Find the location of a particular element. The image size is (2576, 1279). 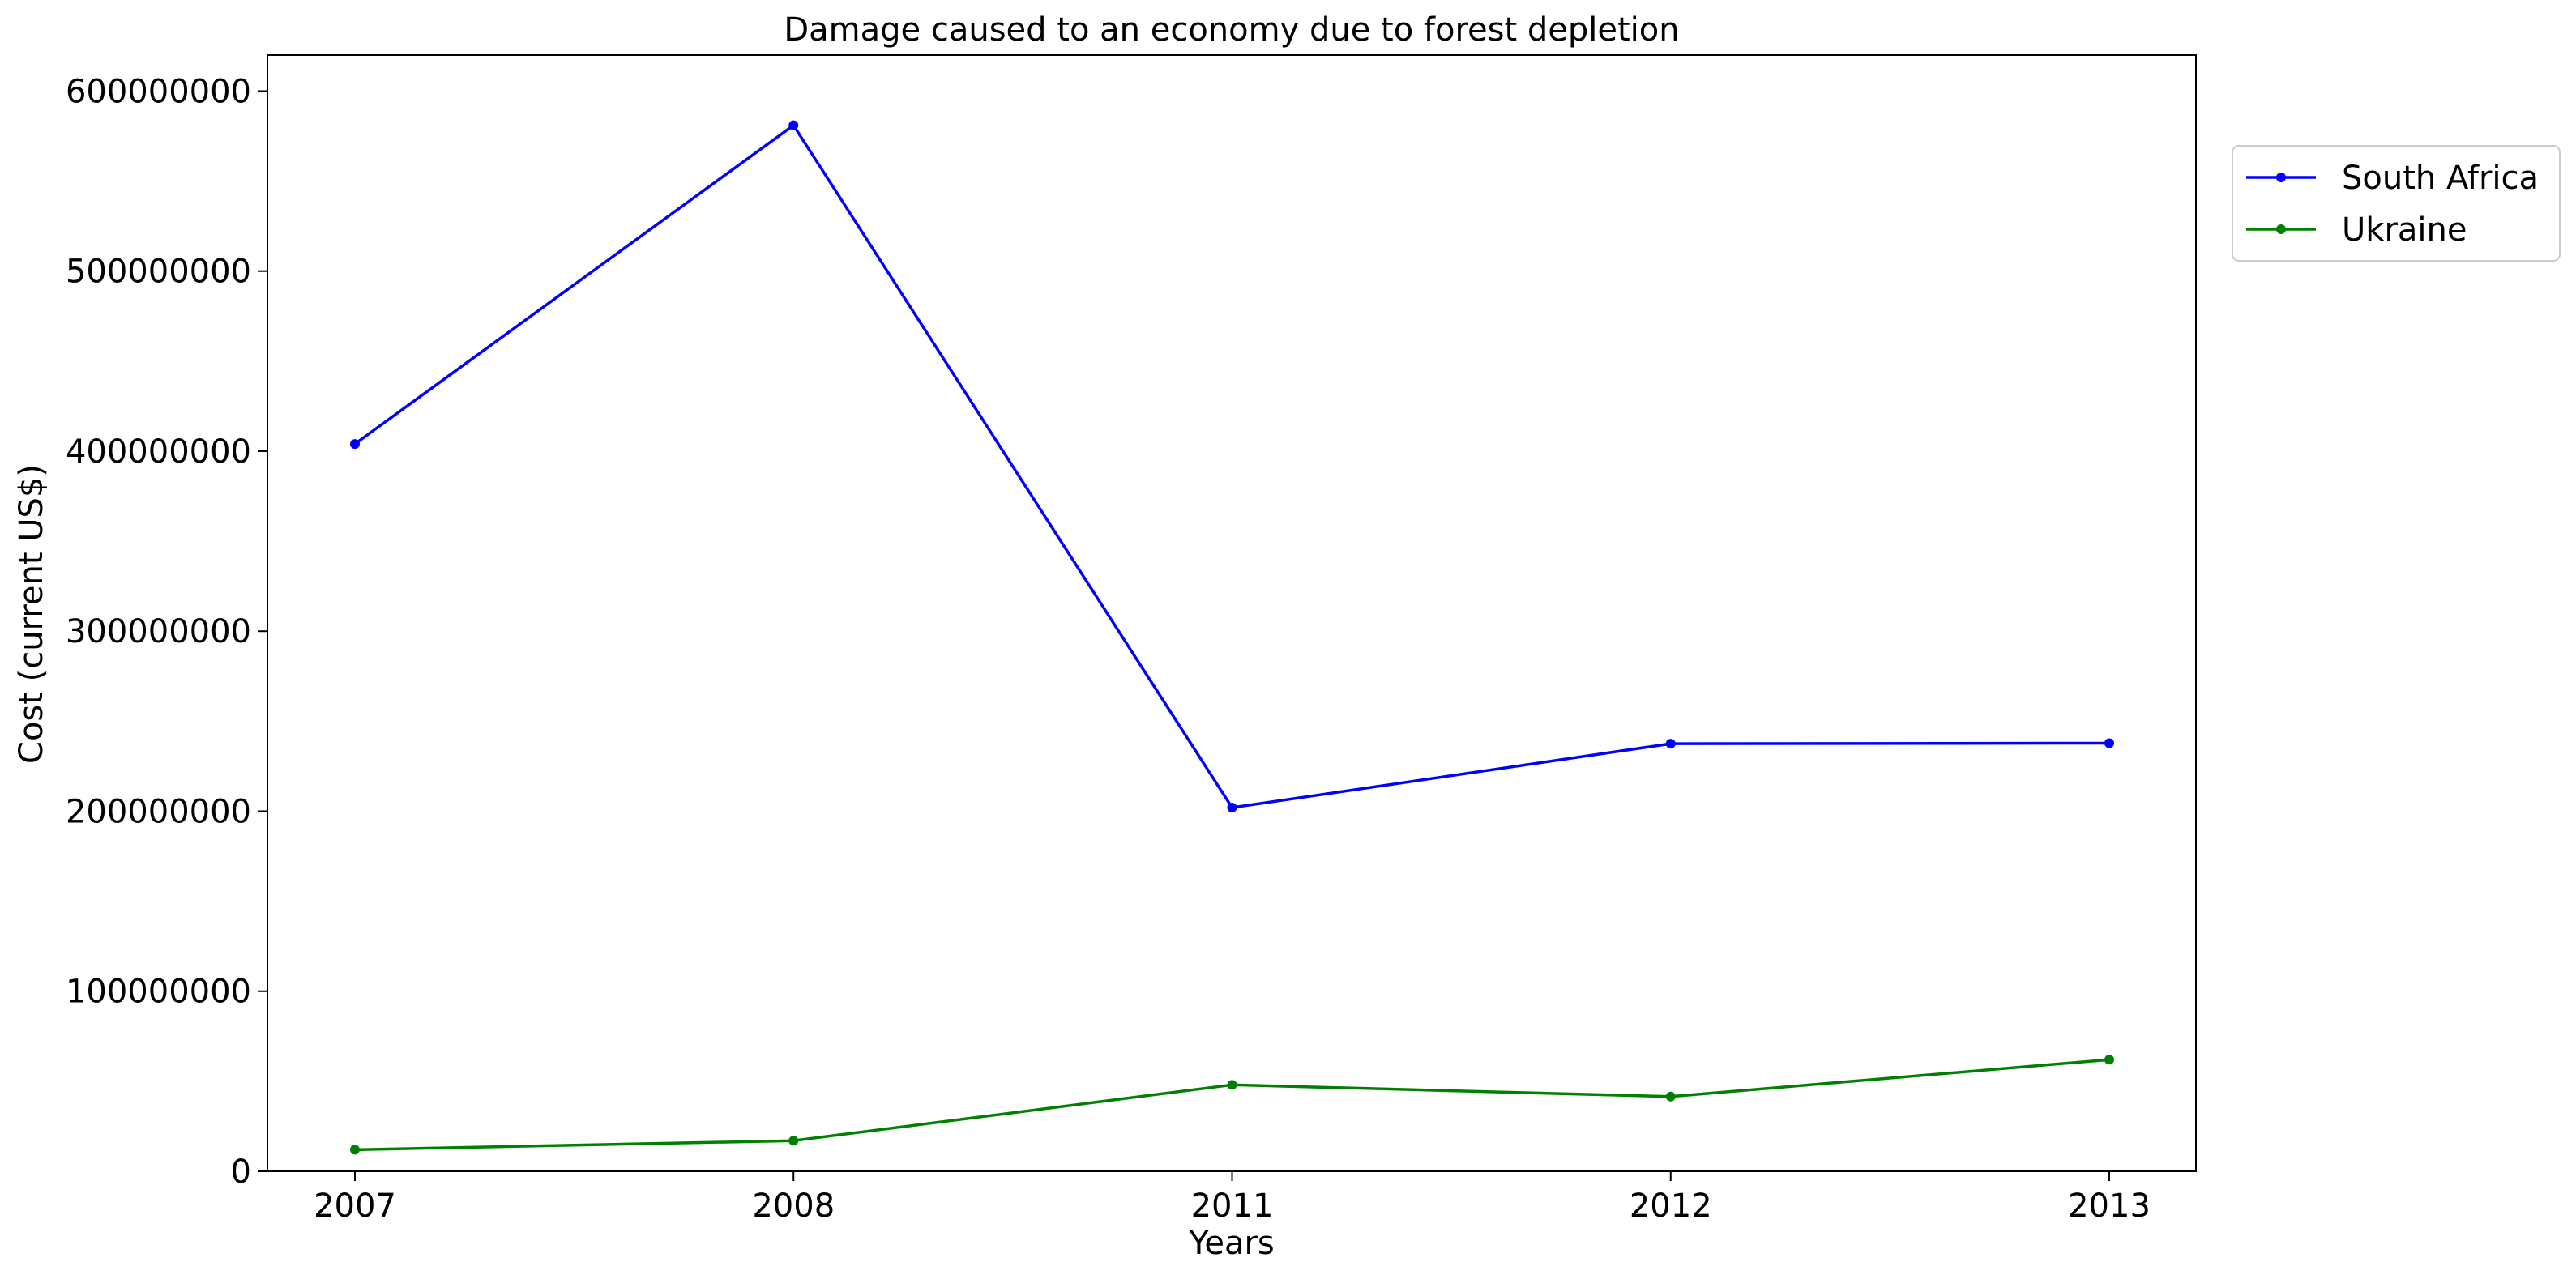

x-tick-label: 2008 is located at coordinates (793, 1206).